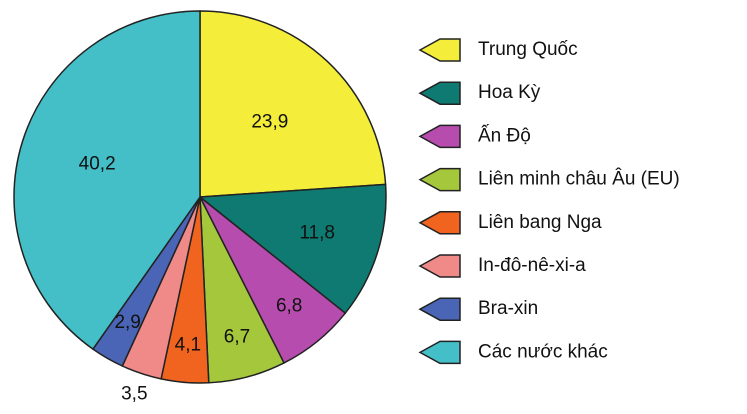 Image resolution: width=747 pixels, height=414 pixels. I want to click on legend-label: Ấn Độ, so click(504, 135).